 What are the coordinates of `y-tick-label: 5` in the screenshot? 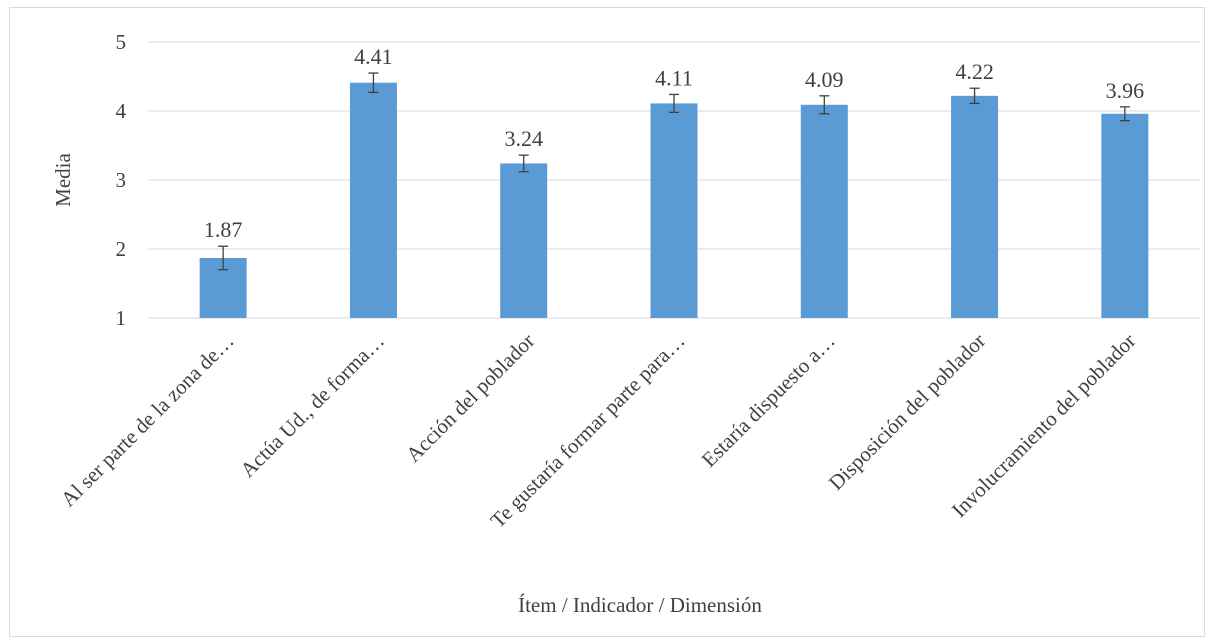 It's located at (121, 42).